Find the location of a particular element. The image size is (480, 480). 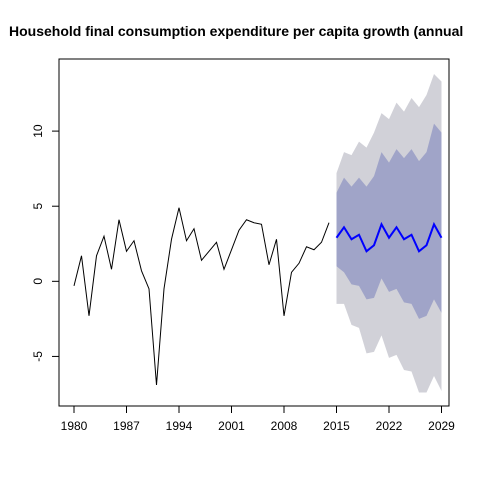

x-tick-label: 2008 is located at coordinates (284, 426).